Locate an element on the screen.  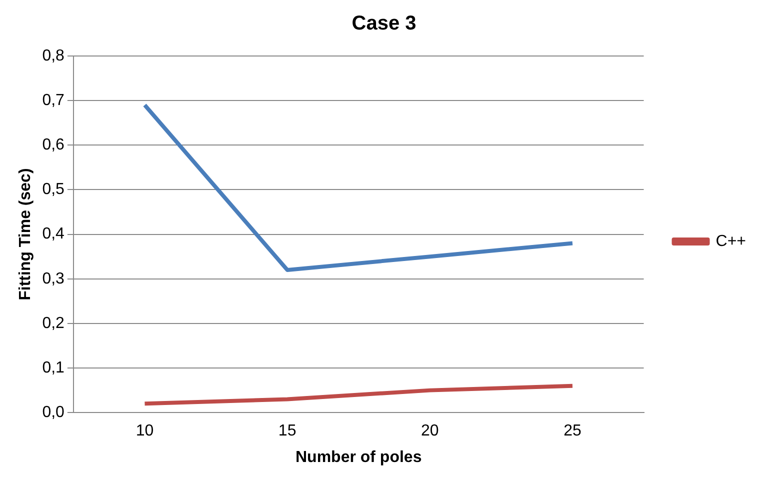
y-tick-label: 0,3 is located at coordinates (53, 279).